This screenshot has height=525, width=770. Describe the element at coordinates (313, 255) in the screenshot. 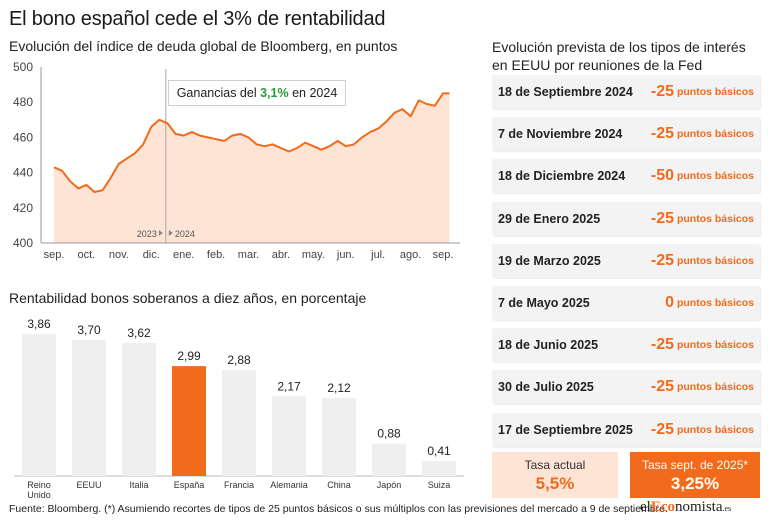

I see `x-tick-label: may.` at that location.